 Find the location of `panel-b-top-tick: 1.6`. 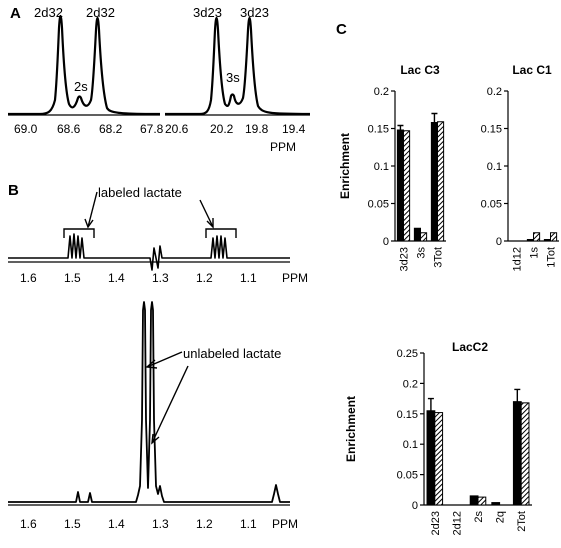

panel-b-top-tick: 1.6 is located at coordinates (28, 278).